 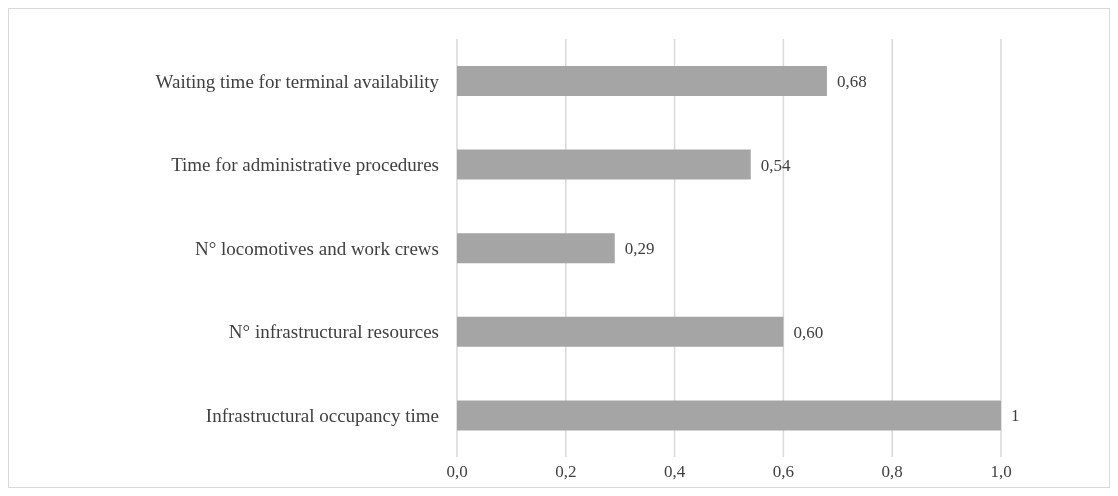 I want to click on x-tick-label: 0,8, so click(x=892, y=472).